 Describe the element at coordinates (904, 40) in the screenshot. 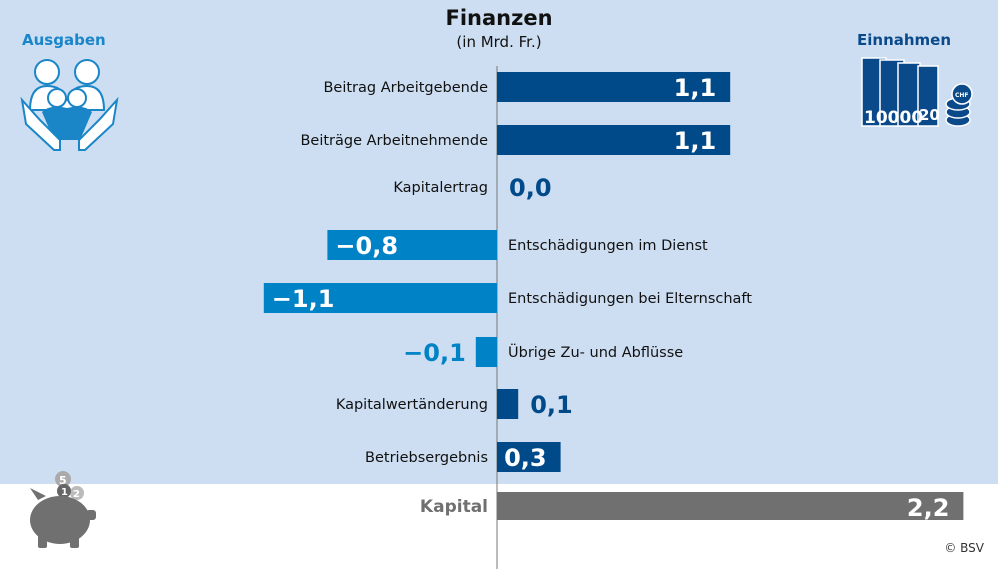

I see `income-label: Einnahmen` at that location.